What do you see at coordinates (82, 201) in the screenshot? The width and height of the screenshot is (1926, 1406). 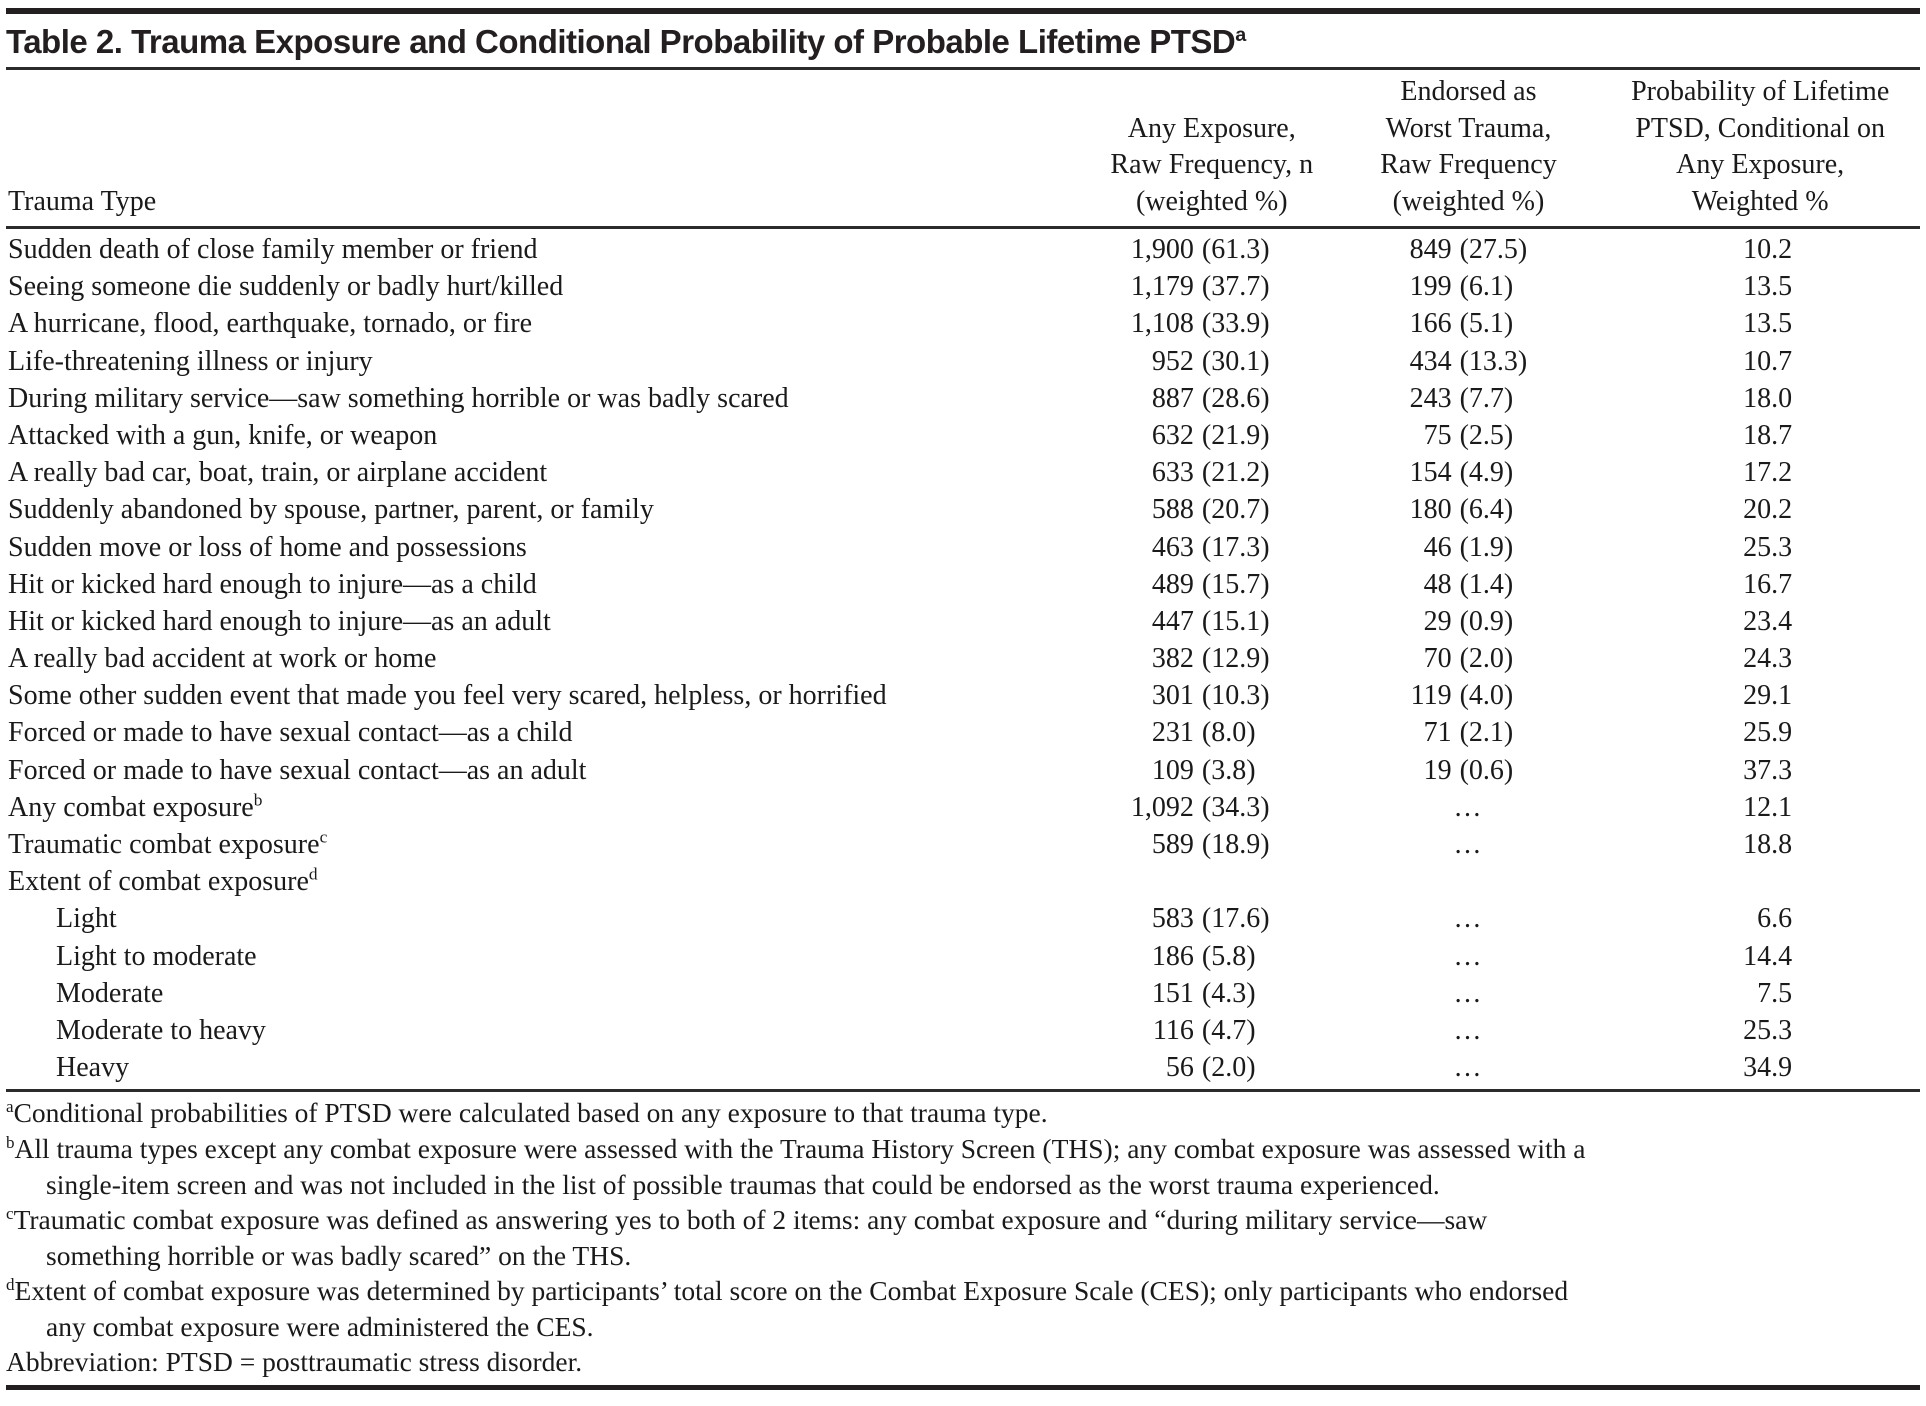 I see `header-trauma-type: Trauma Type` at bounding box center [82, 201].